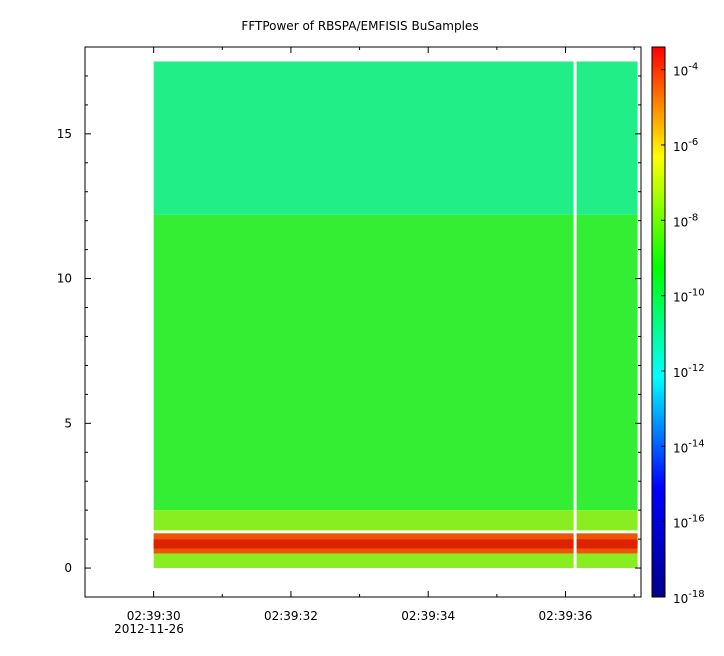 The image size is (724, 656). Describe the element at coordinates (68, 568) in the screenshot. I see `y-tick-label: 0` at that location.